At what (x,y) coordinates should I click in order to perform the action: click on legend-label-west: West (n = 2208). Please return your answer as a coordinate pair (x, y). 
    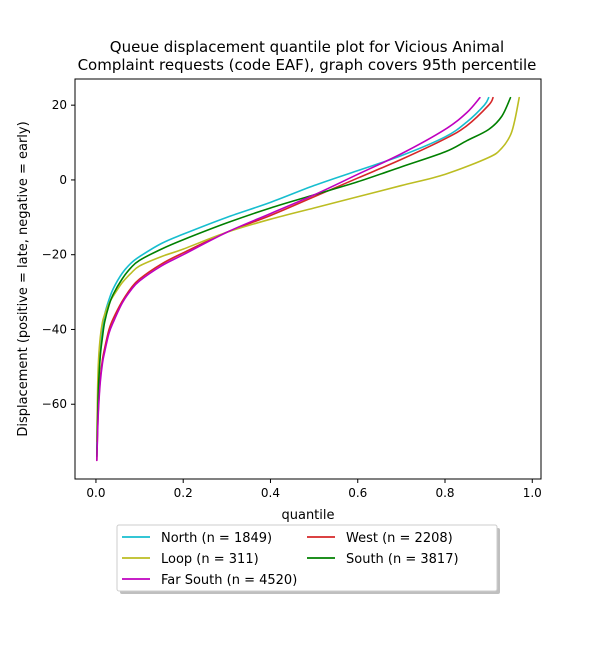
    Looking at the image, I should click on (399, 538).